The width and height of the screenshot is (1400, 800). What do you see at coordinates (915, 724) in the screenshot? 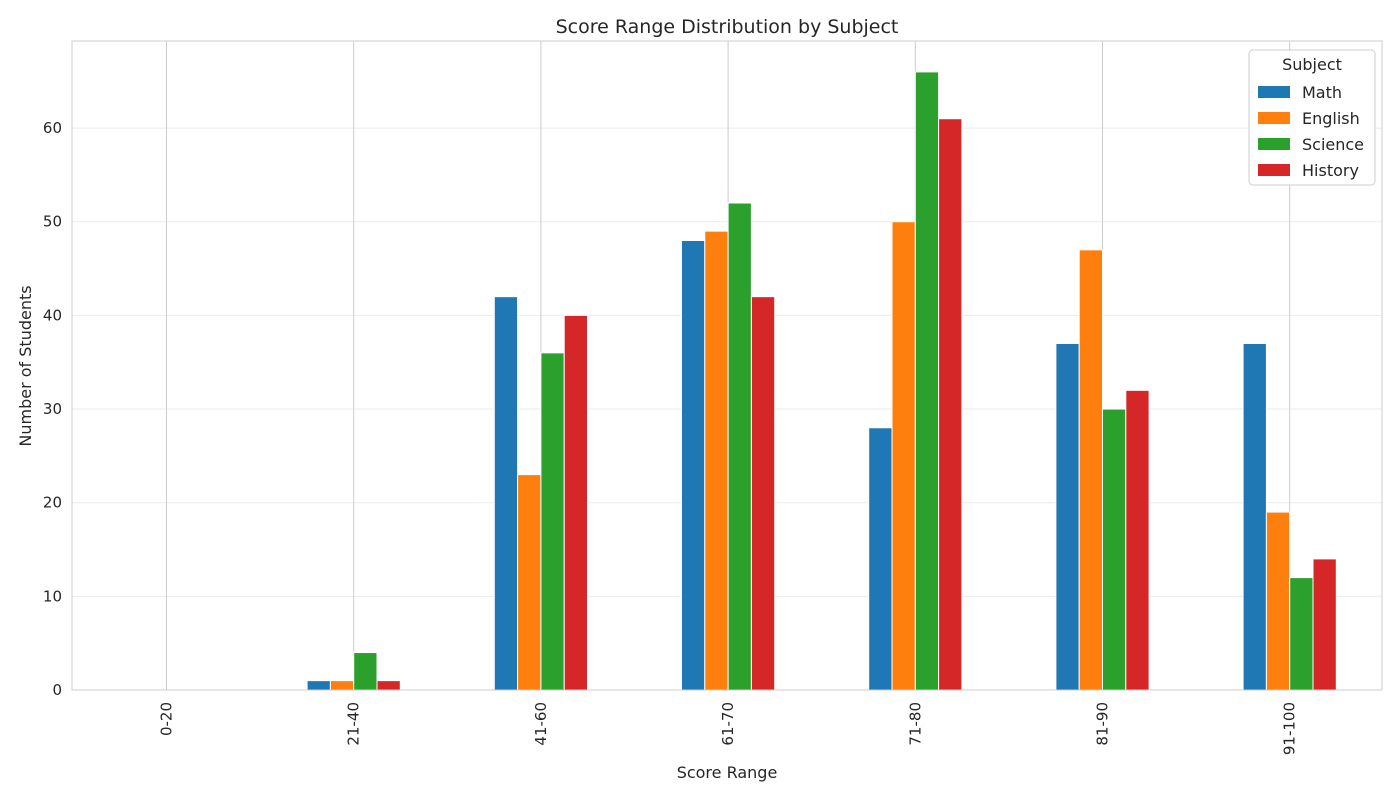
I see `x-tick-label: 71-80` at bounding box center [915, 724].